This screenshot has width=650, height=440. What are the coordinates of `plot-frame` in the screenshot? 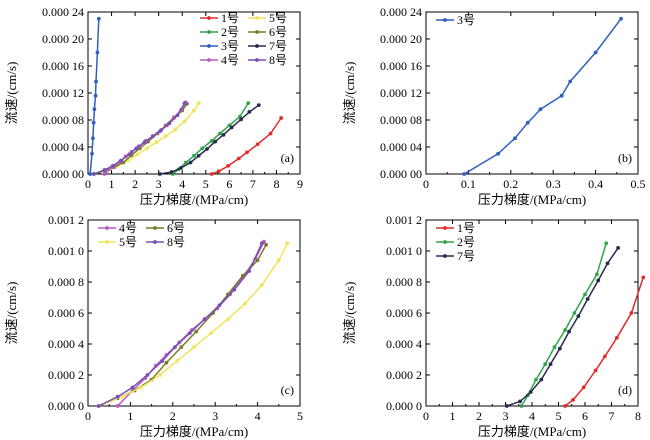 It's located at (532, 93).